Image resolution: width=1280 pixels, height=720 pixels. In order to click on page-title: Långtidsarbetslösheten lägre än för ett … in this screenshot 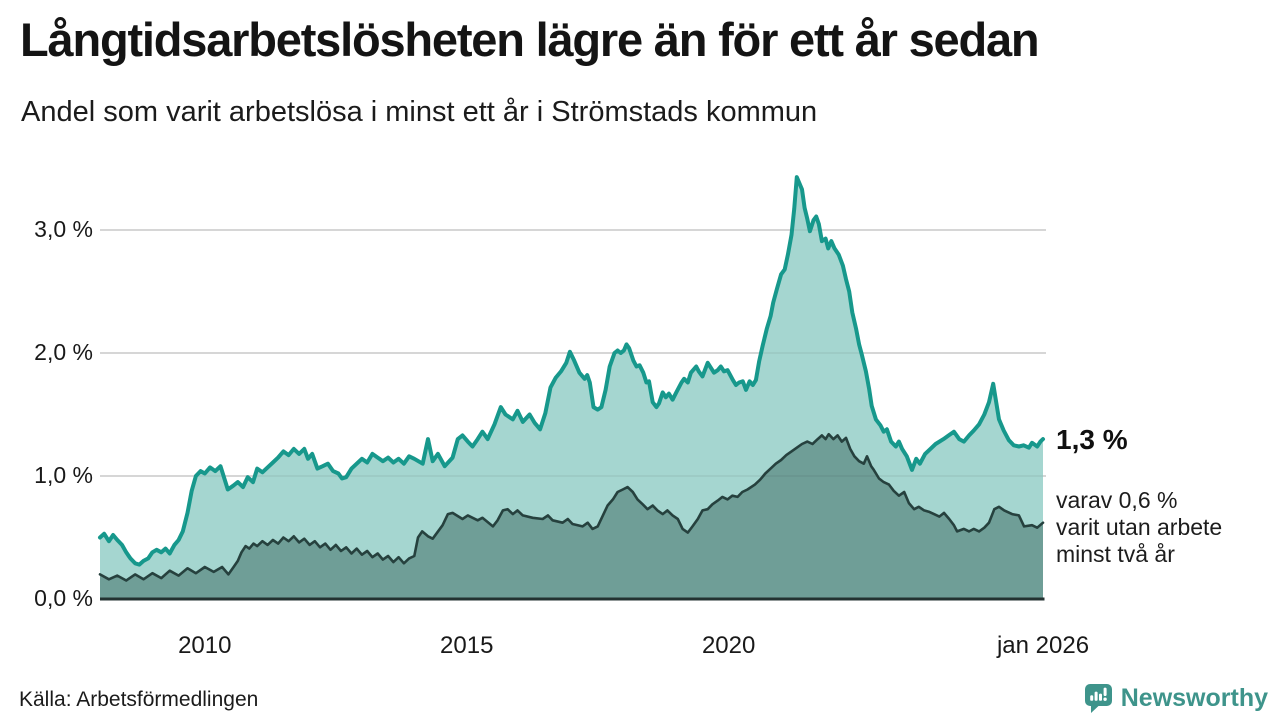, I will do `click(530, 39)`.